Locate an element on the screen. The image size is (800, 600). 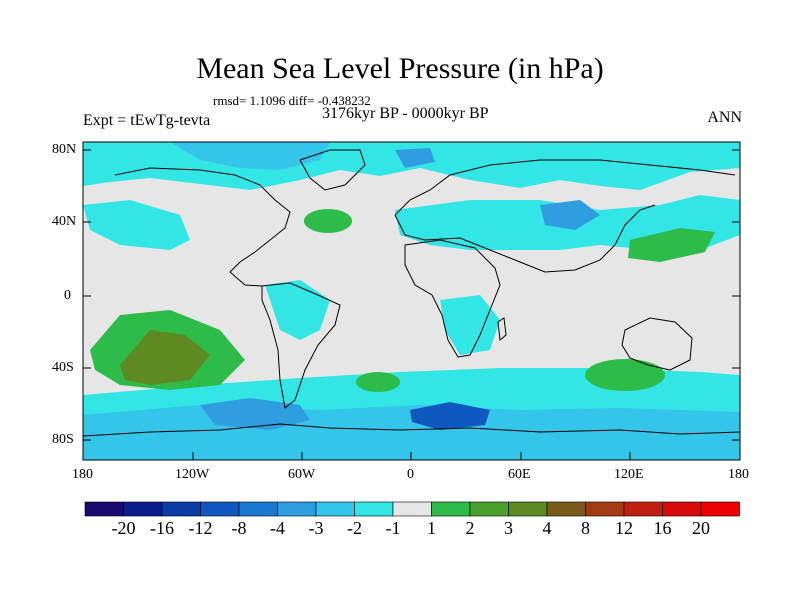
coast-africa is located at coordinates (452, 298).